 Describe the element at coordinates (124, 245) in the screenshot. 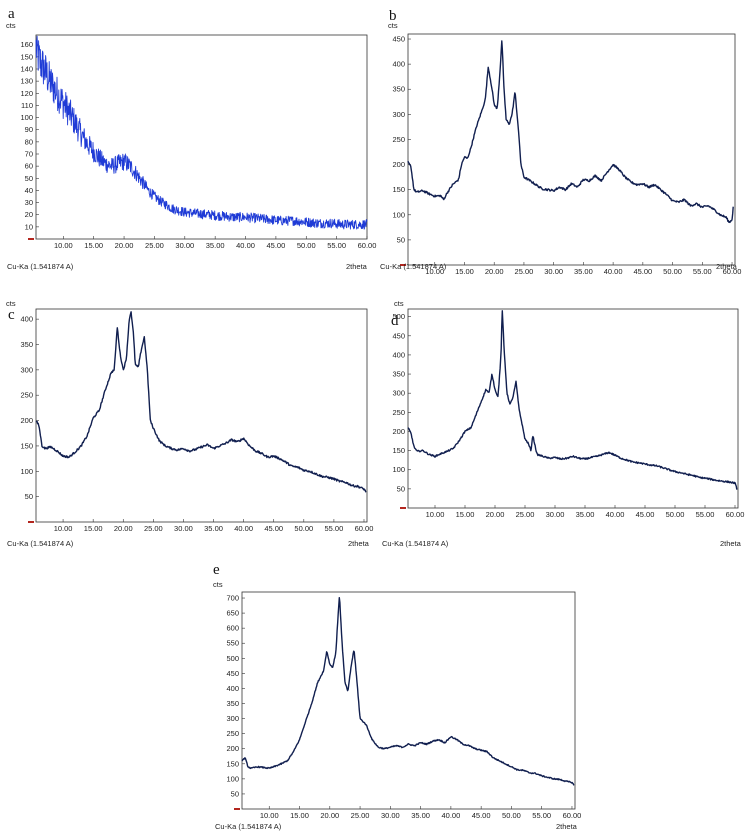

I see `x-tick-label: 20.00` at that location.